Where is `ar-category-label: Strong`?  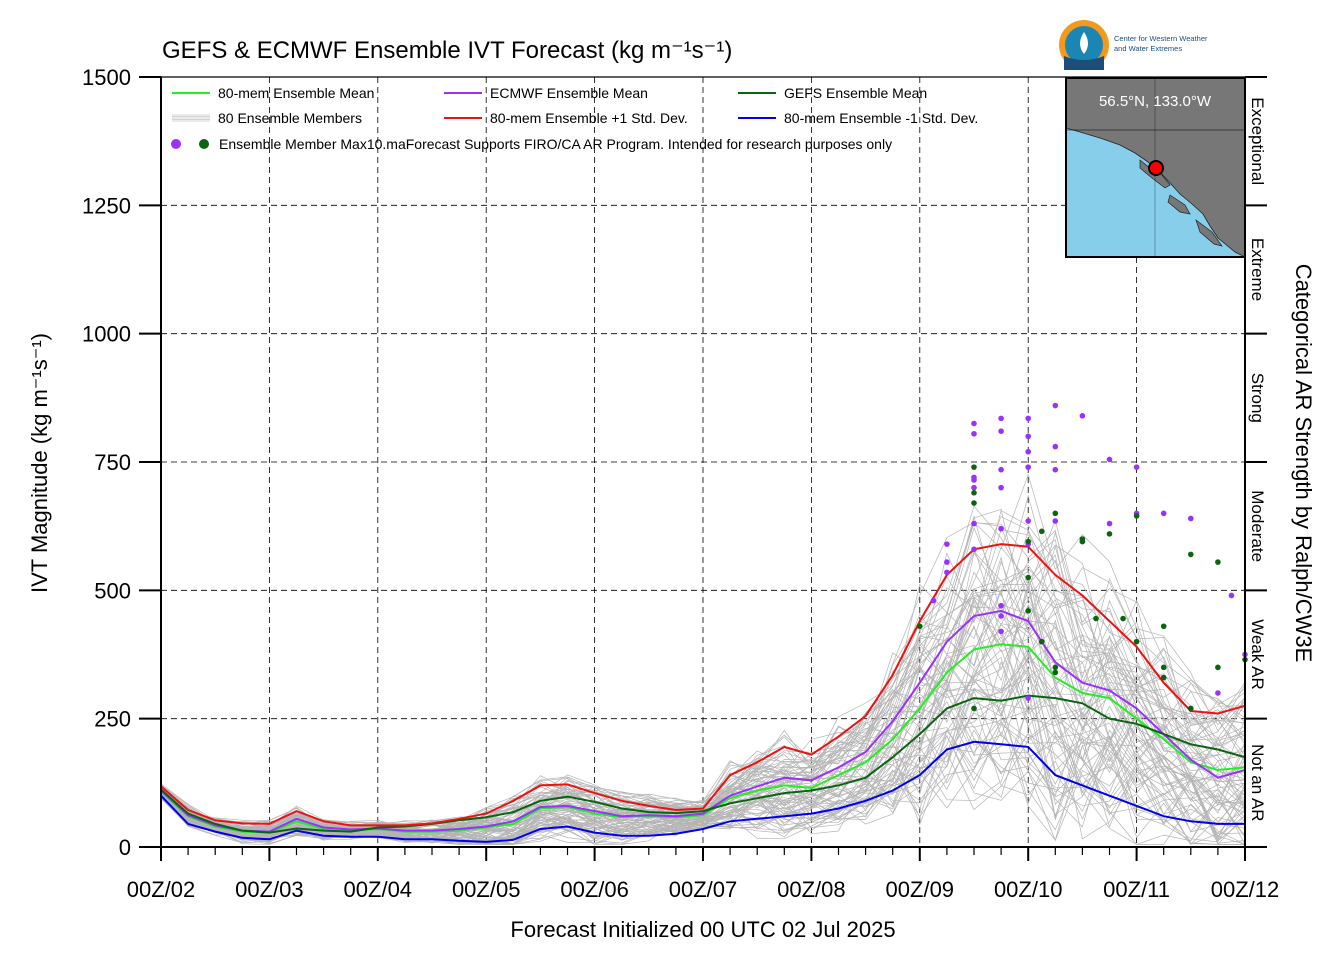
ar-category-label: Strong is located at coordinates (1257, 398).